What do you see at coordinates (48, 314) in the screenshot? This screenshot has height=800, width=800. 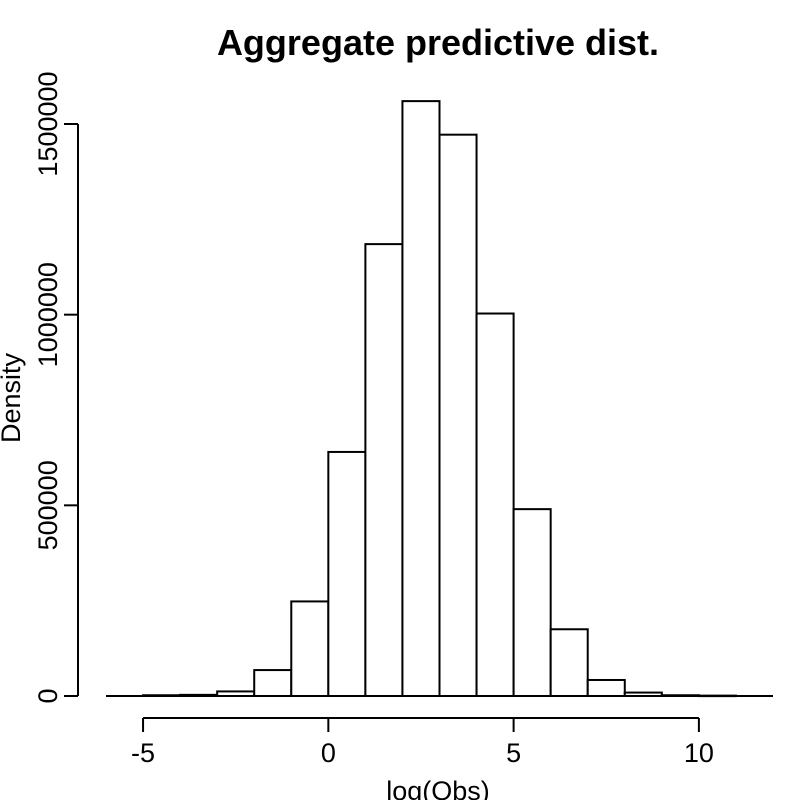 I see `y-tick-label: 1000000` at bounding box center [48, 314].